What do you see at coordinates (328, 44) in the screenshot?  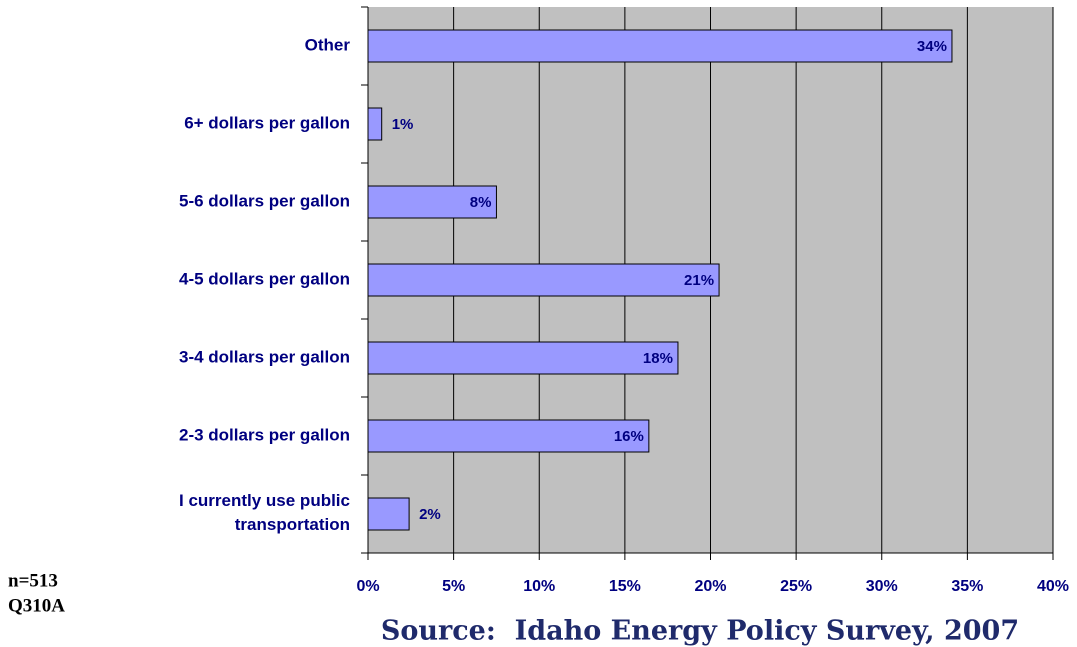 I see `y-tick-label: Other` at bounding box center [328, 44].